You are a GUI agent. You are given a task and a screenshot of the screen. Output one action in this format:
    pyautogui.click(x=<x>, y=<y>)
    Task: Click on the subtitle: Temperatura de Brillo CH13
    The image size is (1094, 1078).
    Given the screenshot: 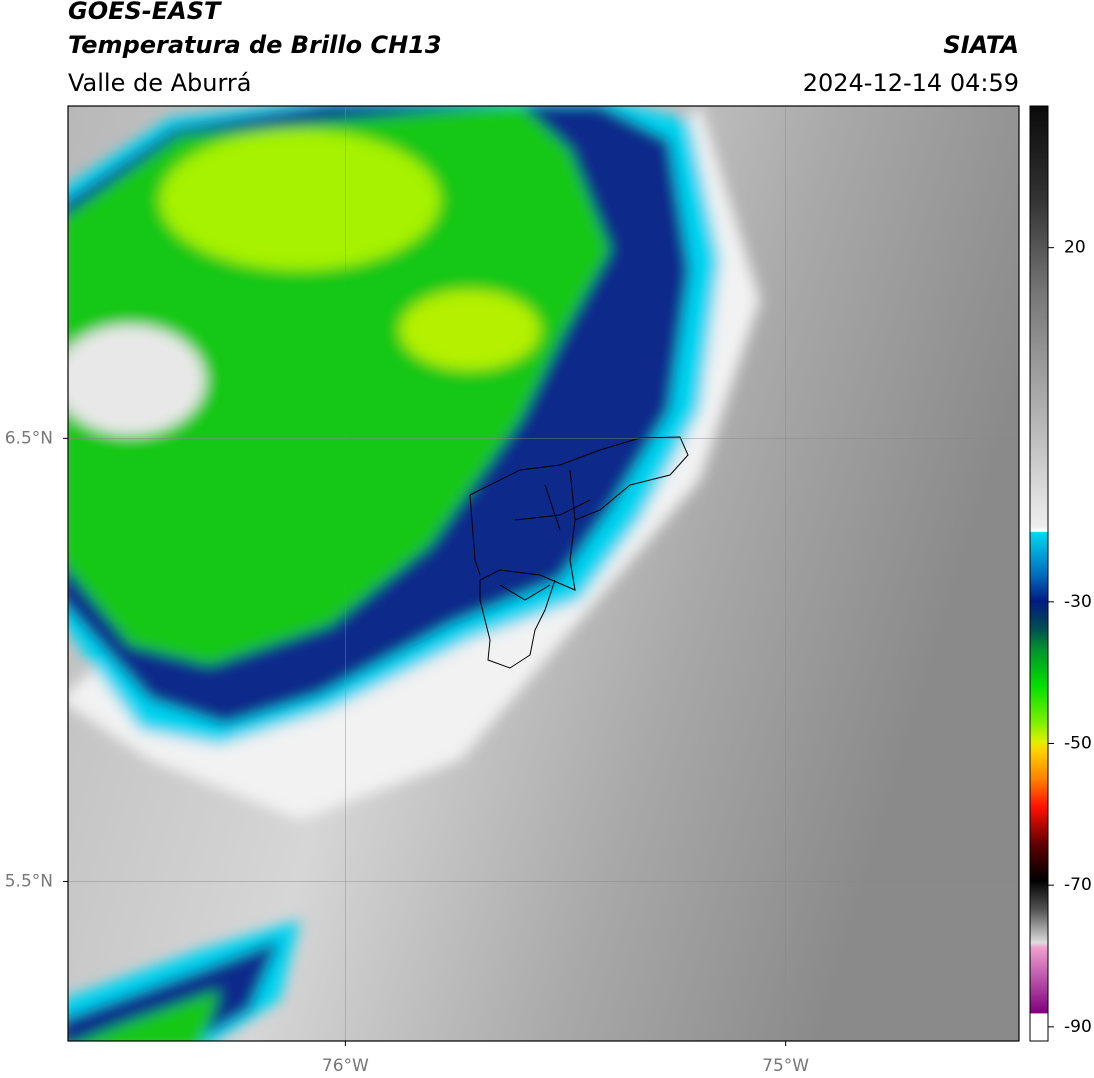 What is the action you would take?
    pyautogui.click(x=255, y=45)
    